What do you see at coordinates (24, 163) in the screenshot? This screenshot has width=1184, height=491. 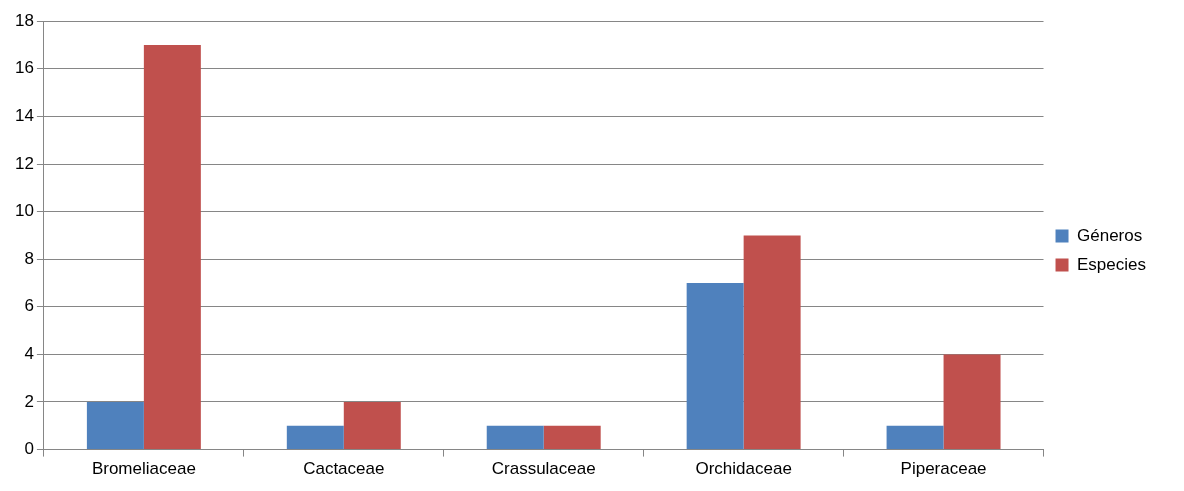 I see `y-tick-label: 12` at bounding box center [24, 163].